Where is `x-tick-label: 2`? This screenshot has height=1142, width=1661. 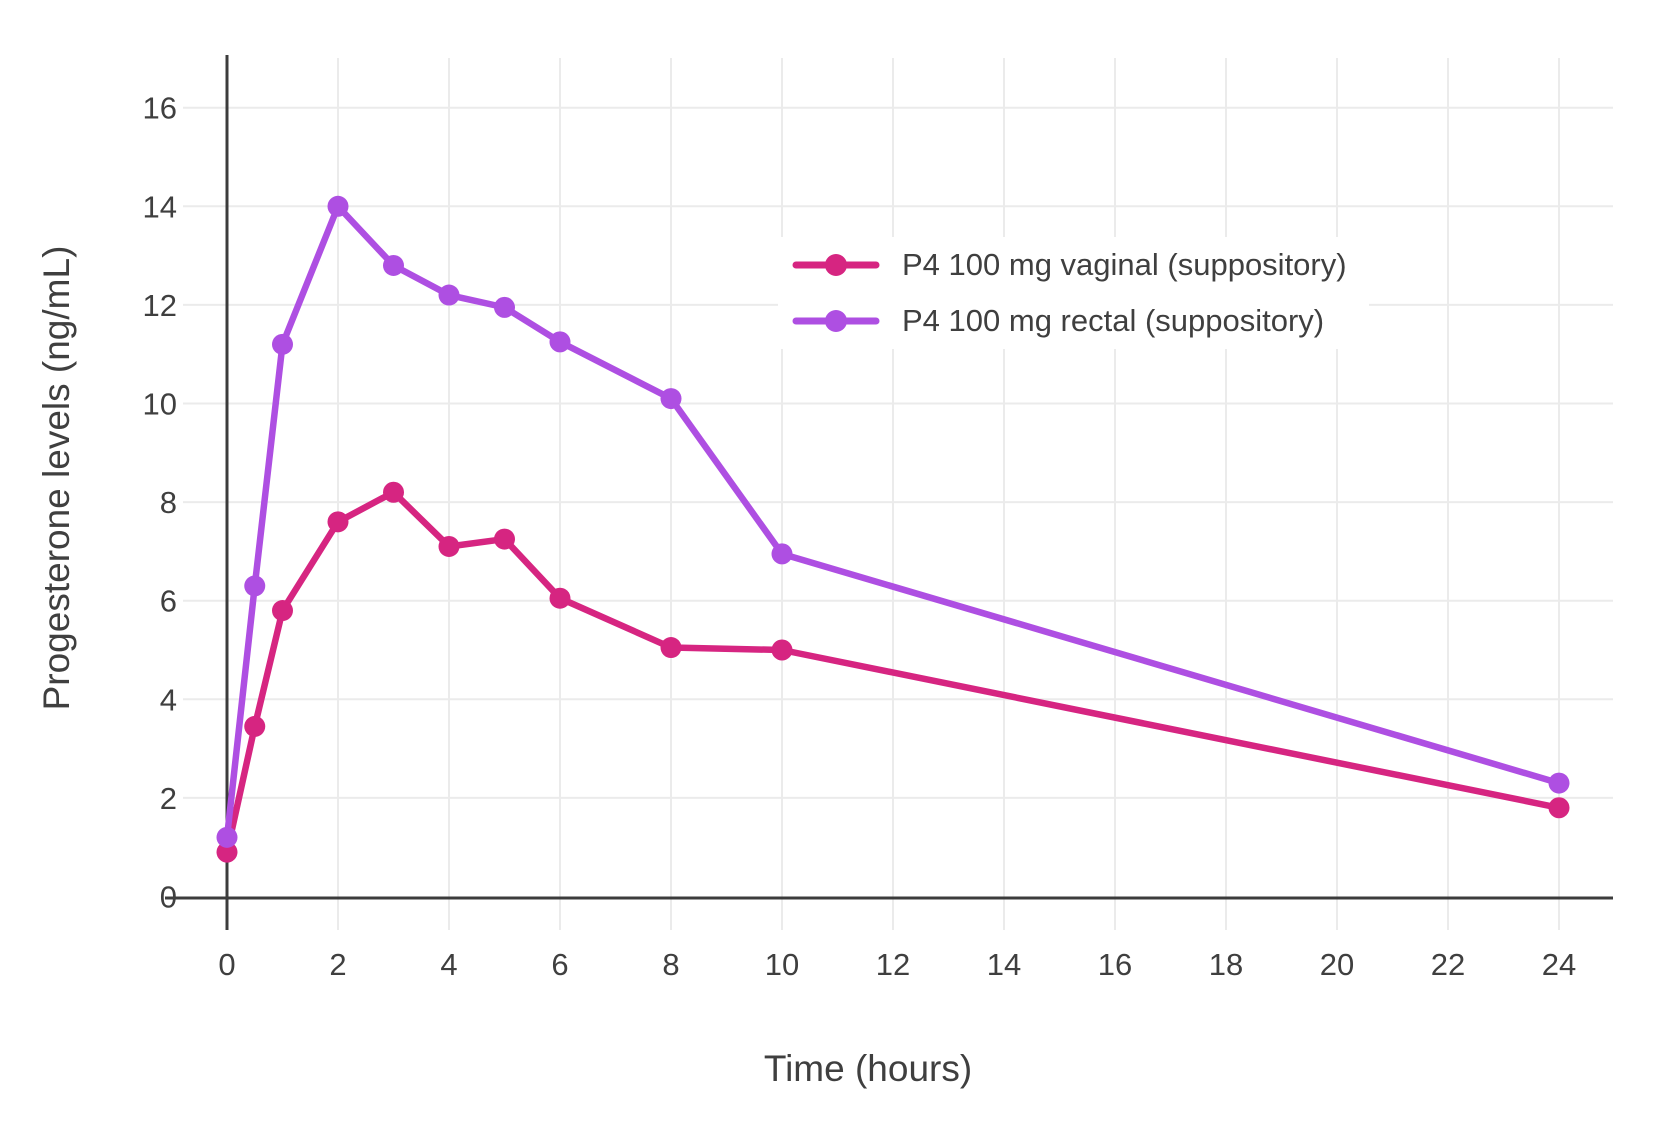
x-tick-label: 2 is located at coordinates (337, 964).